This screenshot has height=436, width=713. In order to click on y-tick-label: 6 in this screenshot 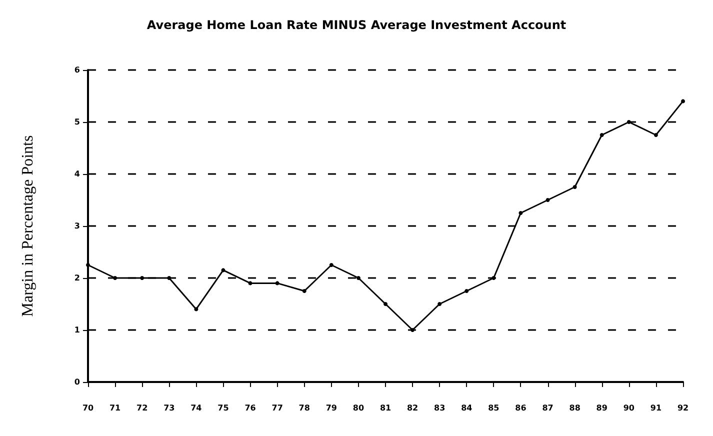, I will do `click(77, 70)`.